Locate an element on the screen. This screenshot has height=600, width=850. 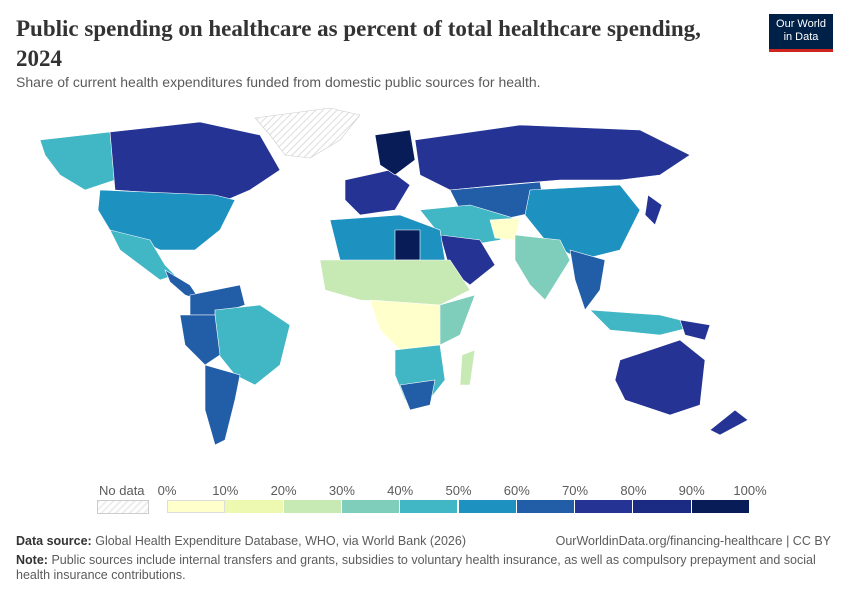
logo-line1: Our World is located at coordinates (801, 24).